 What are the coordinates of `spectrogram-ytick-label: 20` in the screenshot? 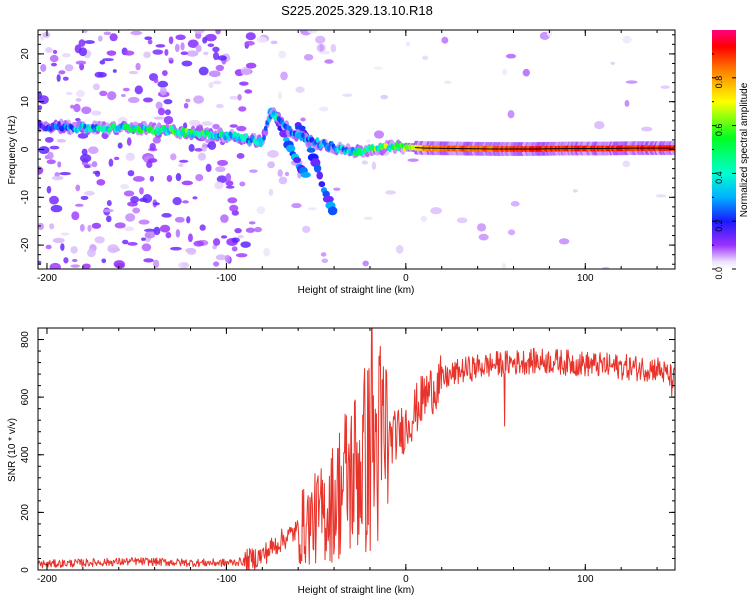 It's located at (25, 54).